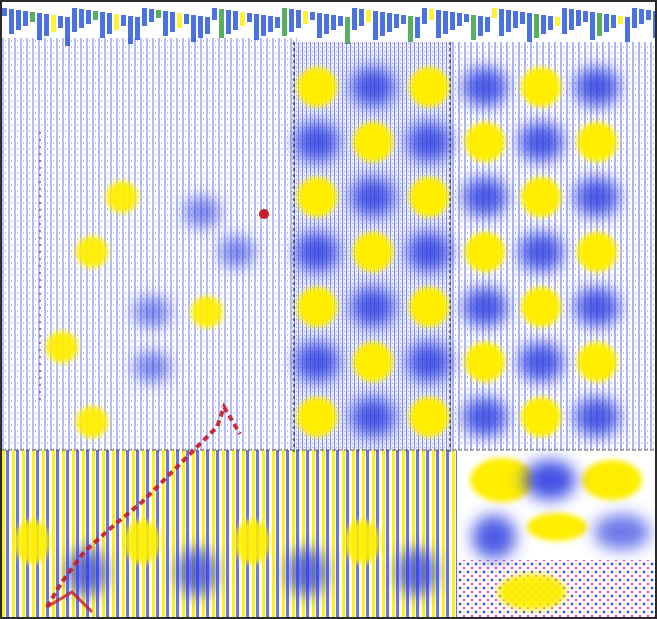  I want to click on red-dot, so click(264, 214).